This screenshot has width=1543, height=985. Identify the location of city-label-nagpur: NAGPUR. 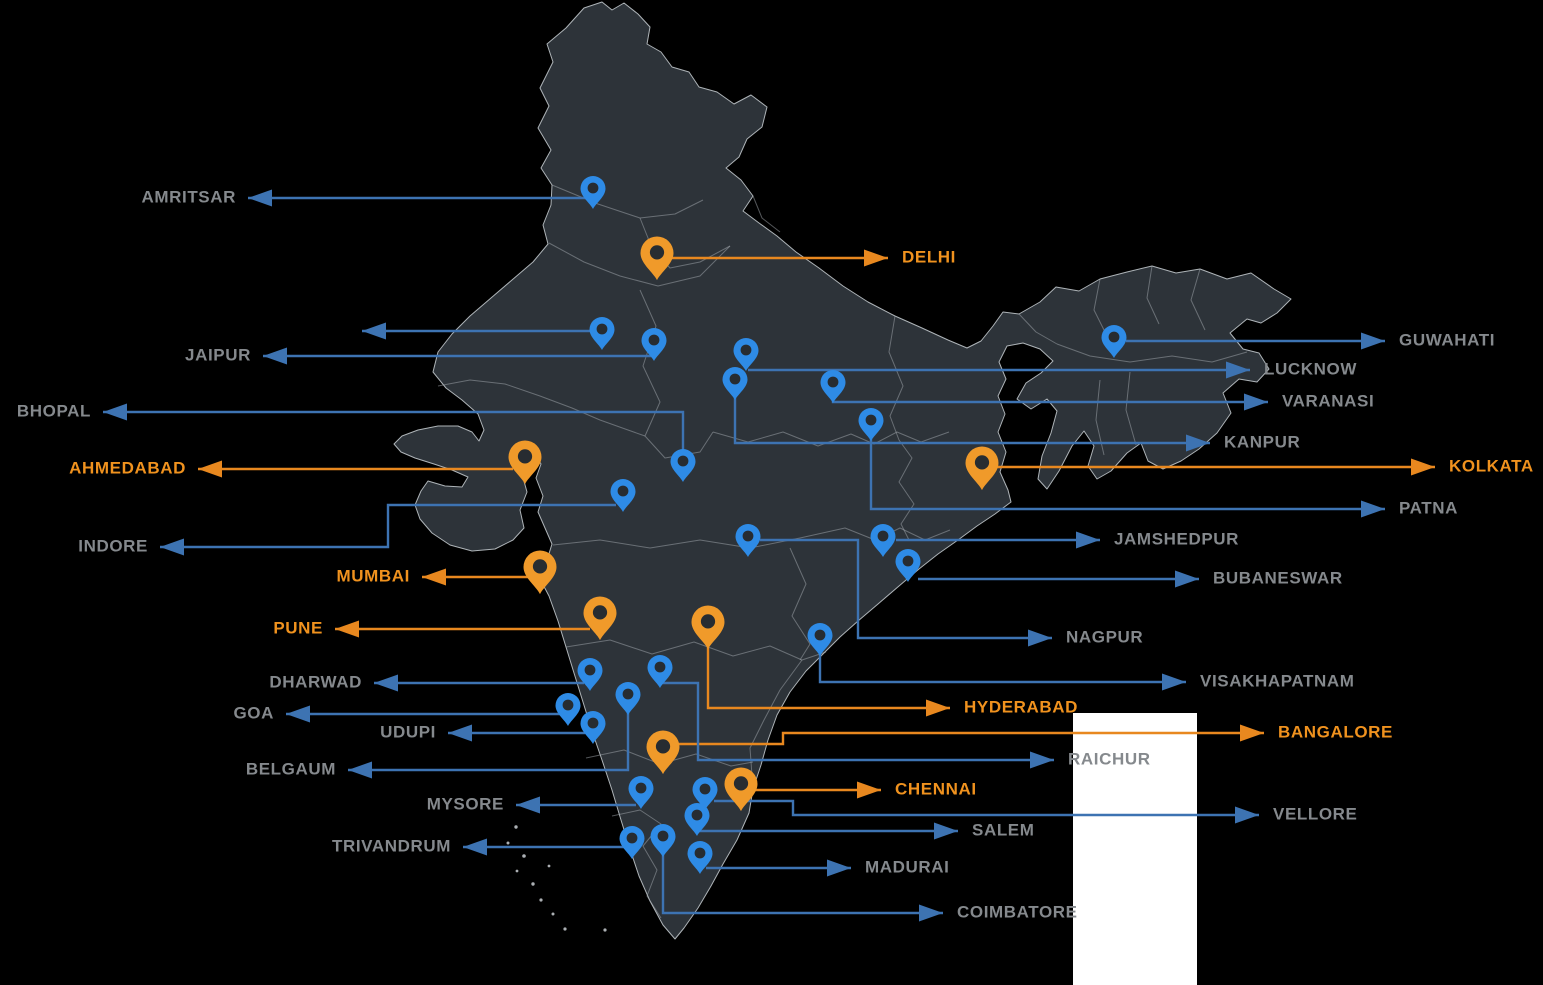
(1105, 637).